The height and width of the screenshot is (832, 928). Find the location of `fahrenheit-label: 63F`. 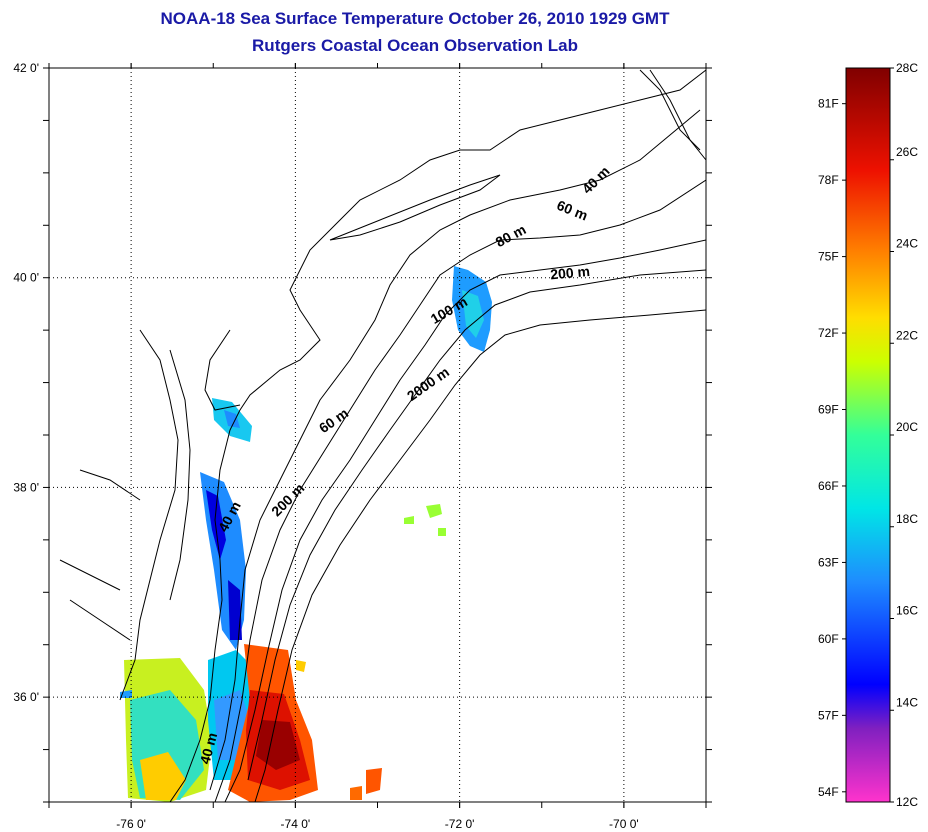

fahrenheit-label: 63F is located at coordinates (828, 562).